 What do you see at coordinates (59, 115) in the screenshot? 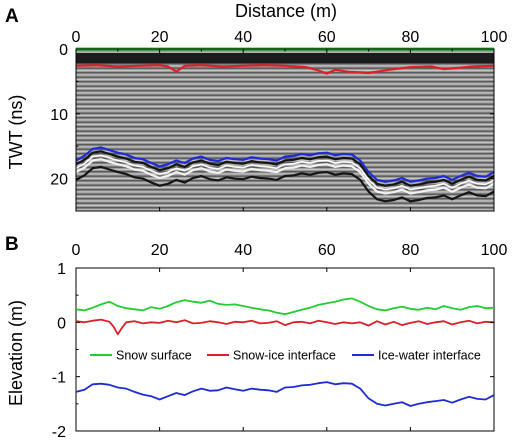
I see `y-tick-label: 10` at bounding box center [59, 115].